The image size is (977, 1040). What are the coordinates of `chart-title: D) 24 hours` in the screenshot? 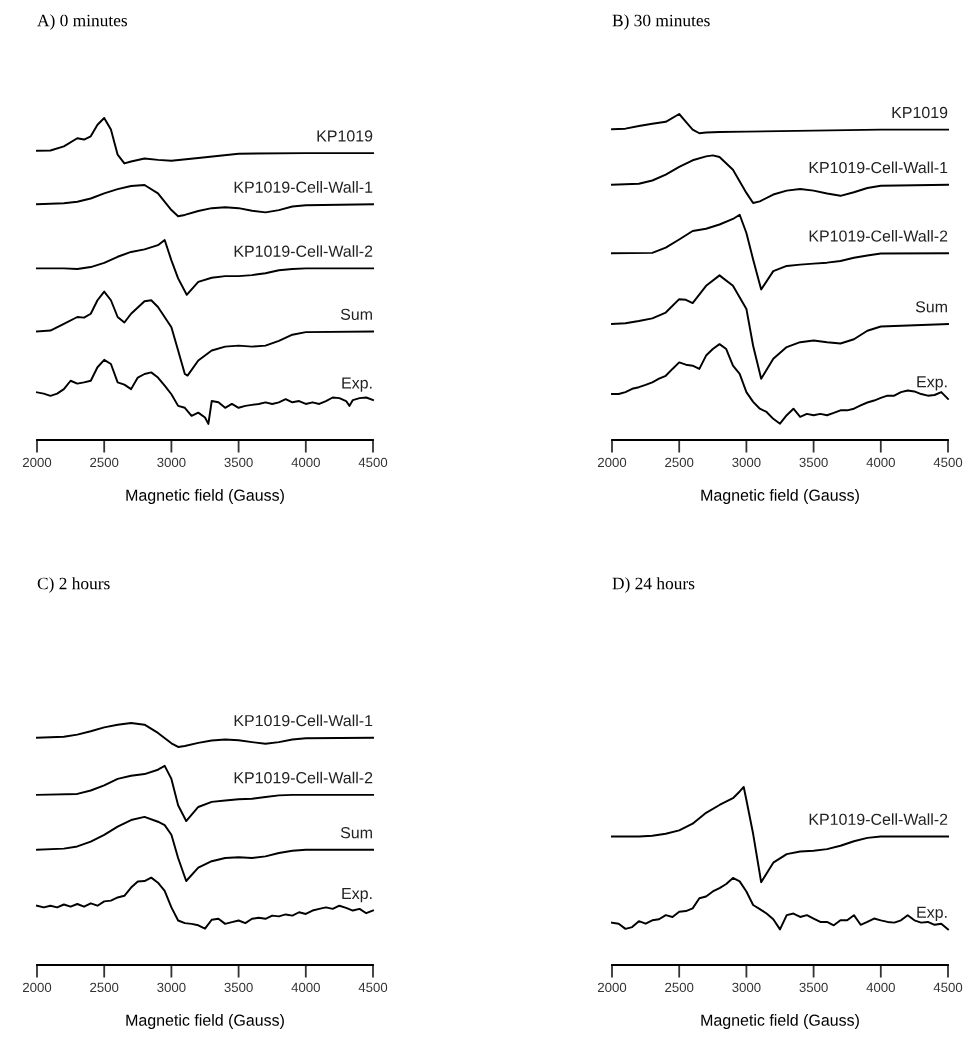 It's located at (653, 585).